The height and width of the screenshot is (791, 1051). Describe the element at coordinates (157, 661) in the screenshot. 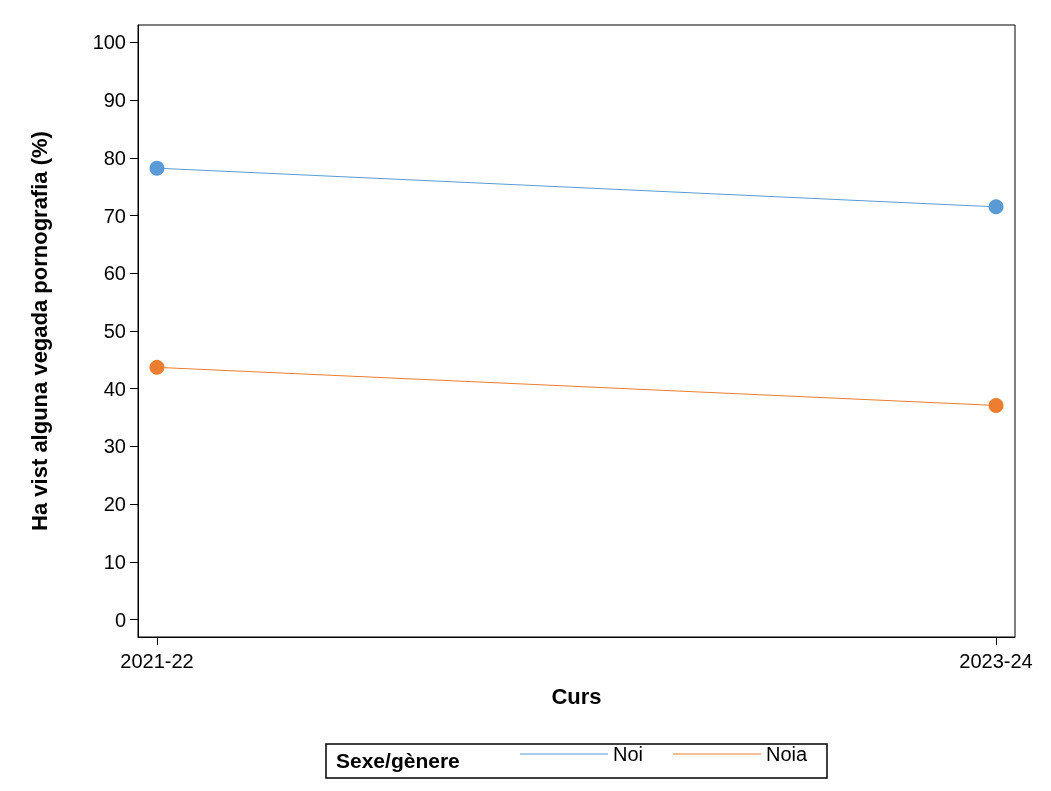

I see `x-tick-label: 2021-22` at that location.